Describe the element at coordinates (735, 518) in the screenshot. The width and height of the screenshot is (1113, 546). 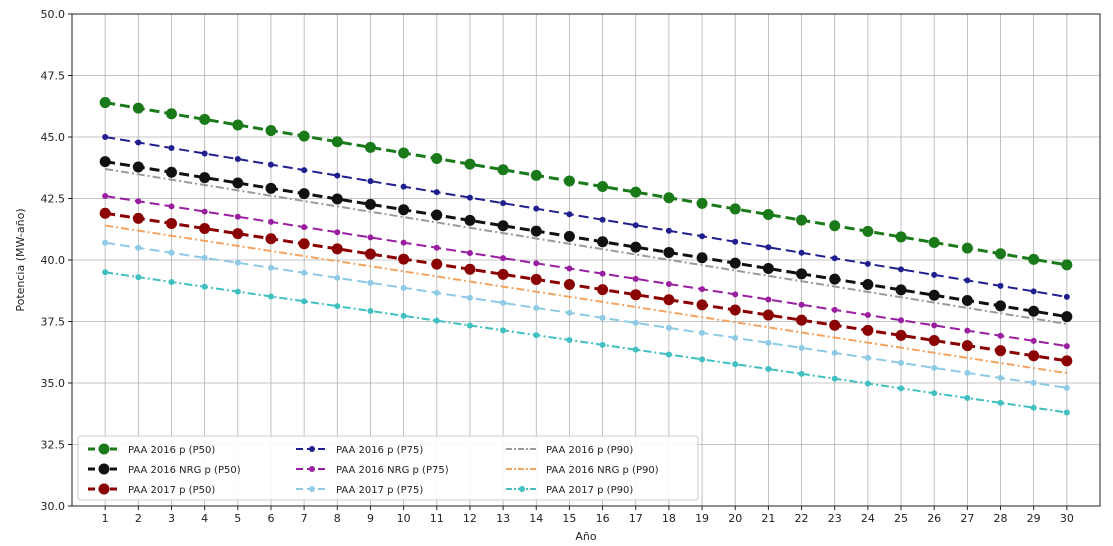
I see `x-tick-label: 20` at that location.